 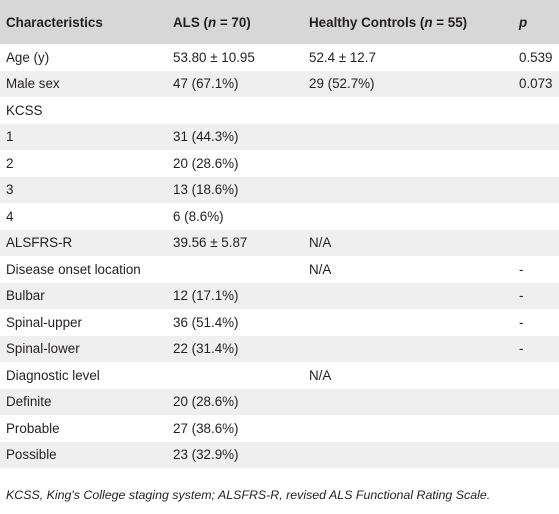 I want to click on table-row: Male sex 47 (67.1%) 29 (52.7%) 0.073, so click(x=279, y=83).